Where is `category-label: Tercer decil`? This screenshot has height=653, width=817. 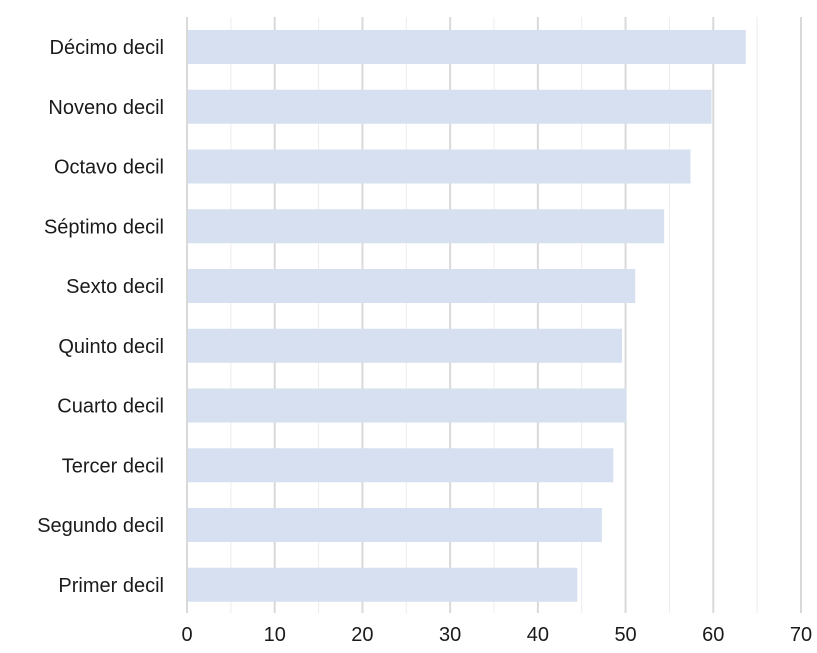
category-label: Tercer decil is located at coordinates (113, 466).